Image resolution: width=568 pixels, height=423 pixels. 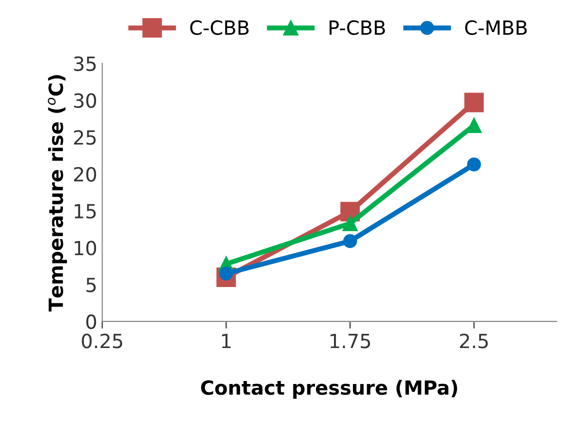 What do you see at coordinates (57, 193) in the screenshot?
I see `y-axis-title: Temperature rise ($^{o}$C)` at bounding box center [57, 193].